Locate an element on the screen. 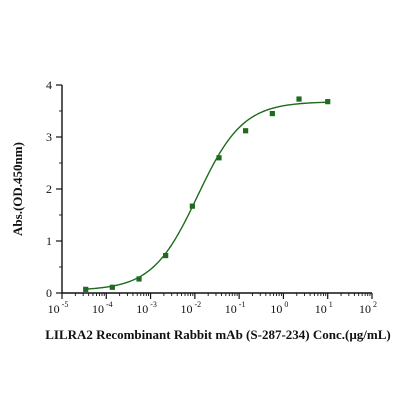  x-tick-label: 10 -2 is located at coordinates (191, 308).